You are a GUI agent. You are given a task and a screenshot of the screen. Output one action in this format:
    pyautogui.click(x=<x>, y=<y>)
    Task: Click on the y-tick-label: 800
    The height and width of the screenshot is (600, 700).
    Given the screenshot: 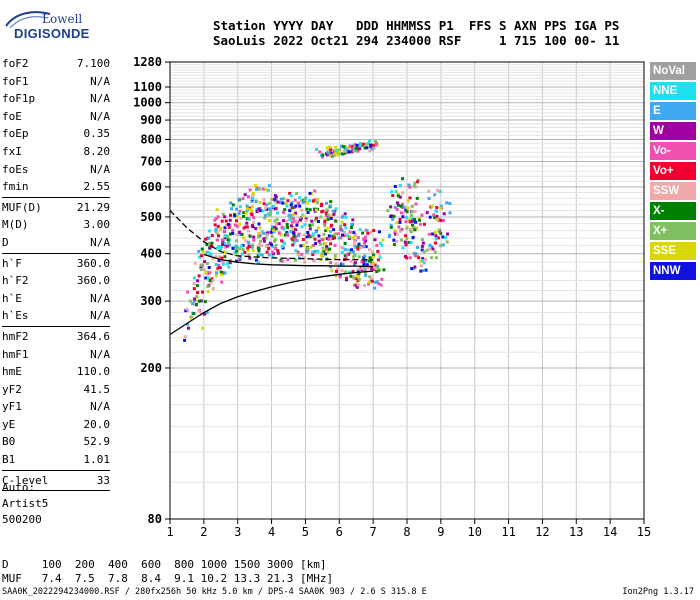 What is the action you would take?
    pyautogui.click(x=151, y=139)
    